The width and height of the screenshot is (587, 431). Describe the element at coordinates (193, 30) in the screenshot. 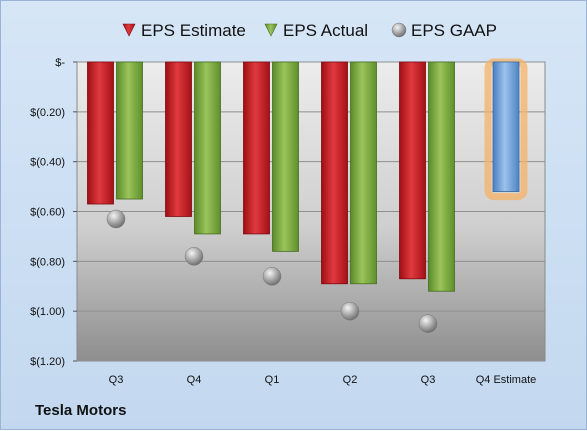

I see `legend-label: EPS Estimate` at that location.